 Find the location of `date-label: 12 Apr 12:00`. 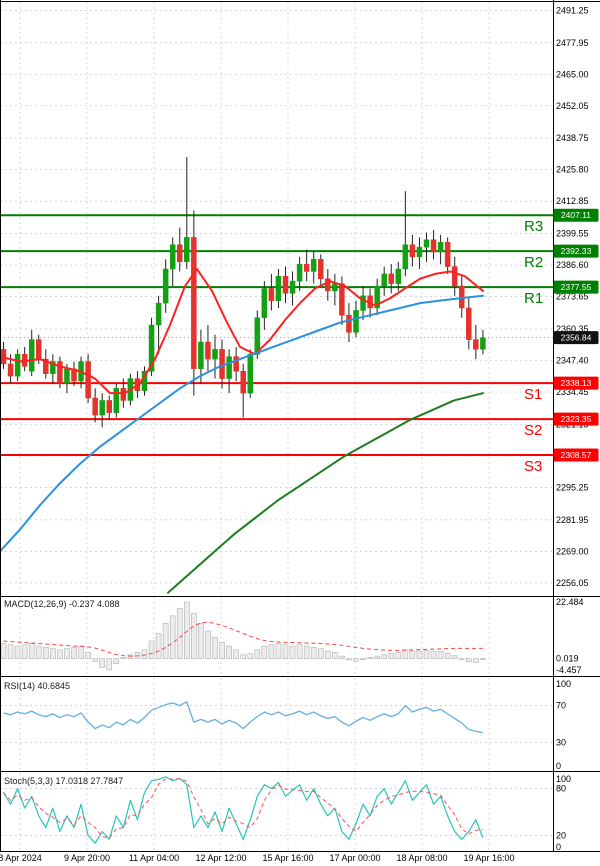

date-label: 12 Apr 12:00 is located at coordinates (220, 858).